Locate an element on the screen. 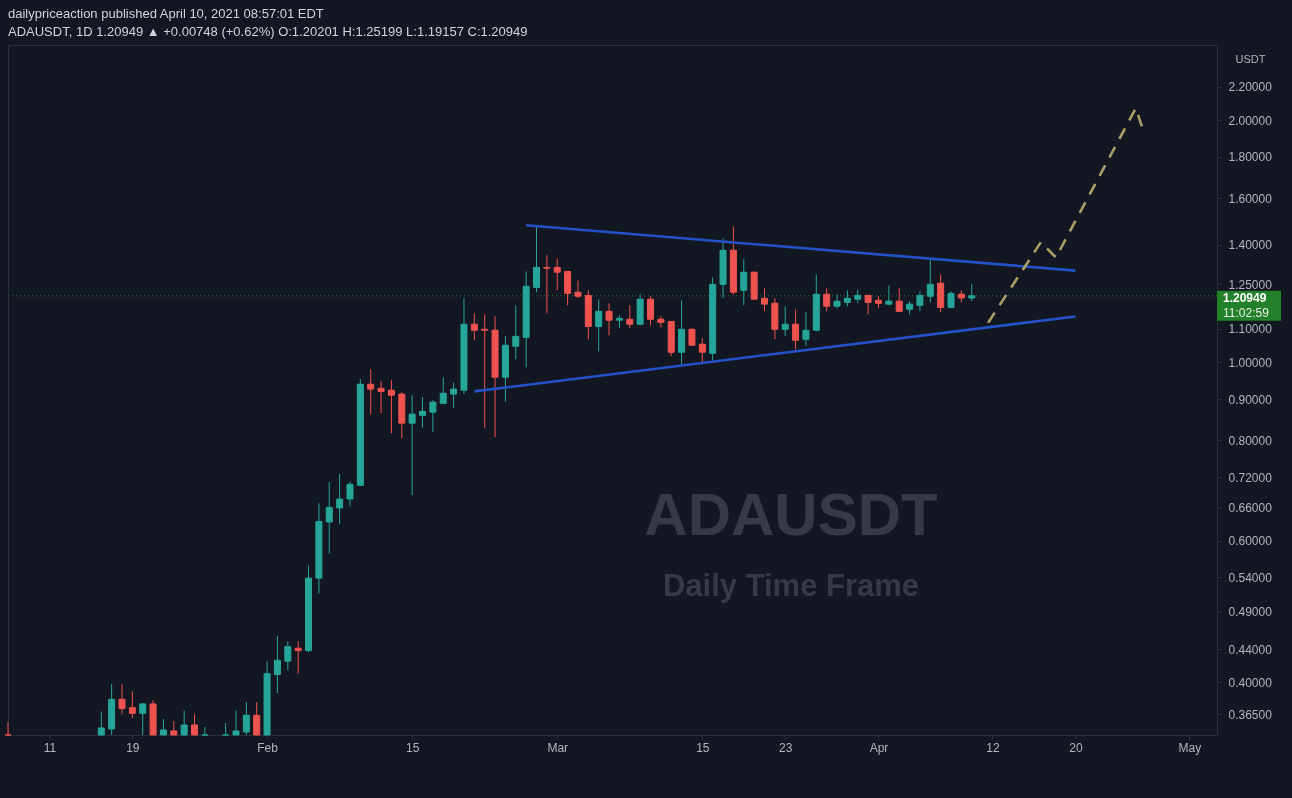 The width and height of the screenshot is (1292, 798). y-tick-label: 0.80000 is located at coordinates (1250, 440).